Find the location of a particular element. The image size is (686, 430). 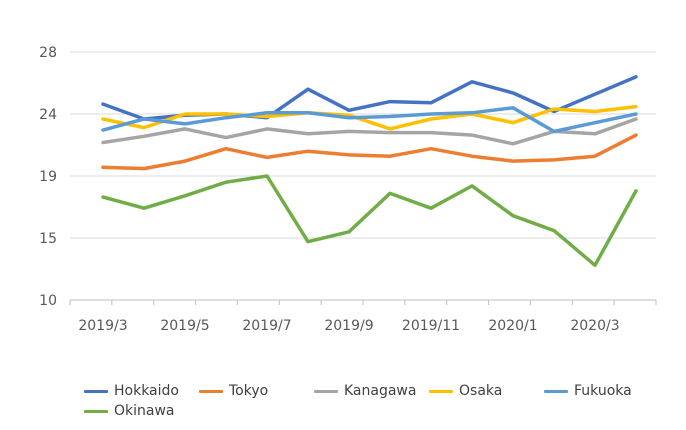

legend-label: Hokkaido is located at coordinates (146, 391).